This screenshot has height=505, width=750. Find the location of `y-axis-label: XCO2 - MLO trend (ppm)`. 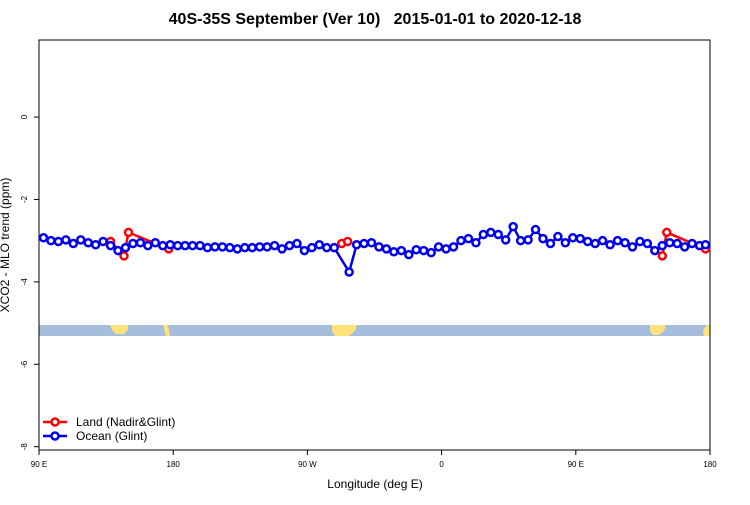

y-axis-label: XCO2 - MLO trend (ppm) is located at coordinates (6, 245).